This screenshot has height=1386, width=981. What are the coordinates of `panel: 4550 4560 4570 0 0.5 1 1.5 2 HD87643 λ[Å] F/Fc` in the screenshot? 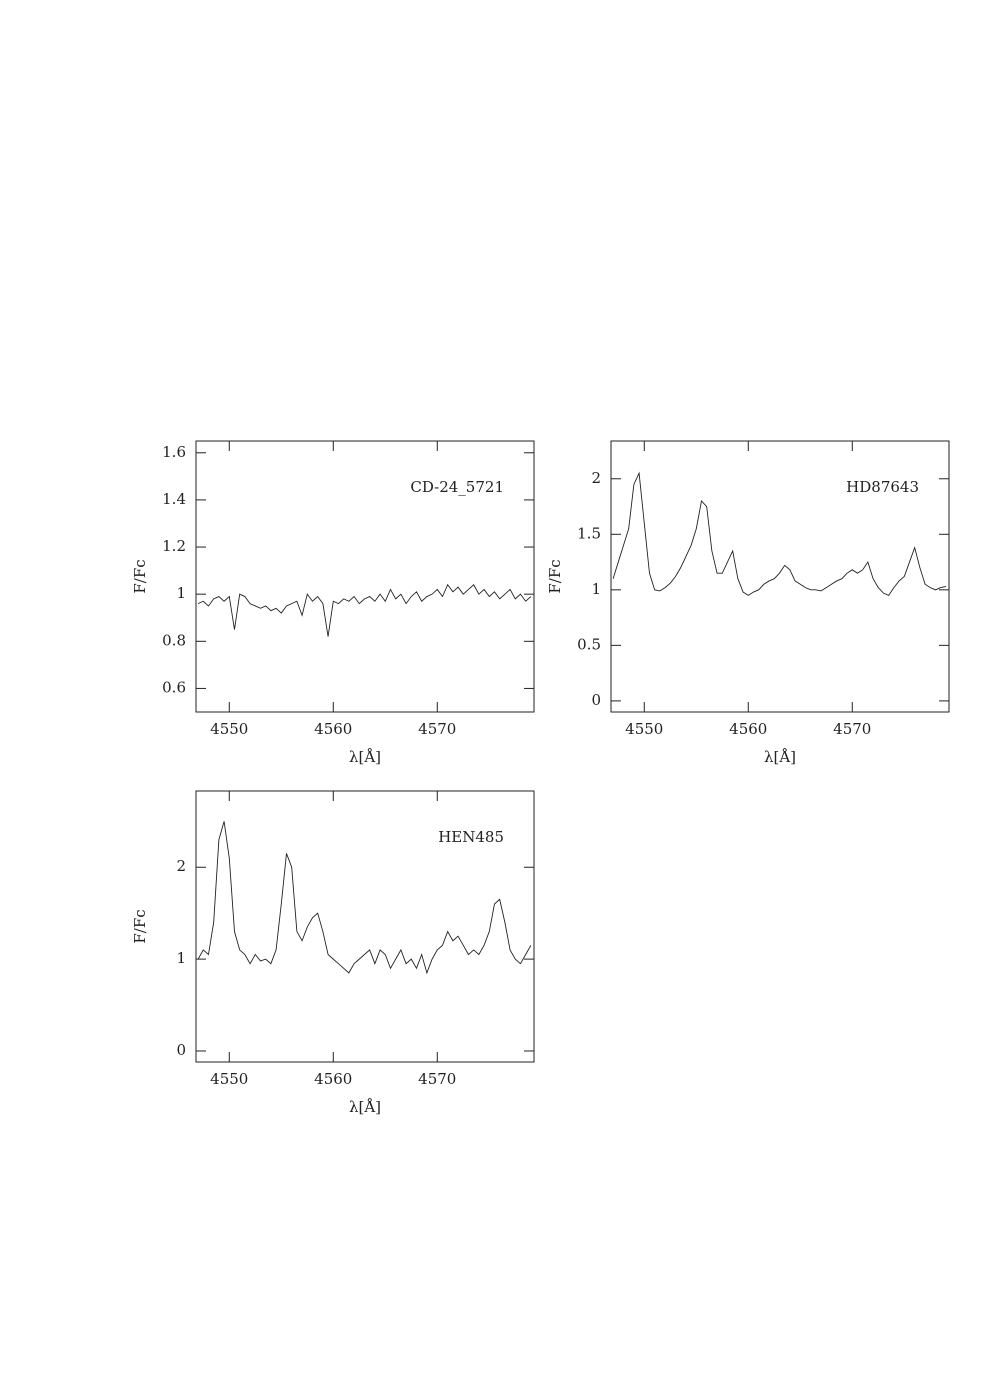 It's located at (748, 603).